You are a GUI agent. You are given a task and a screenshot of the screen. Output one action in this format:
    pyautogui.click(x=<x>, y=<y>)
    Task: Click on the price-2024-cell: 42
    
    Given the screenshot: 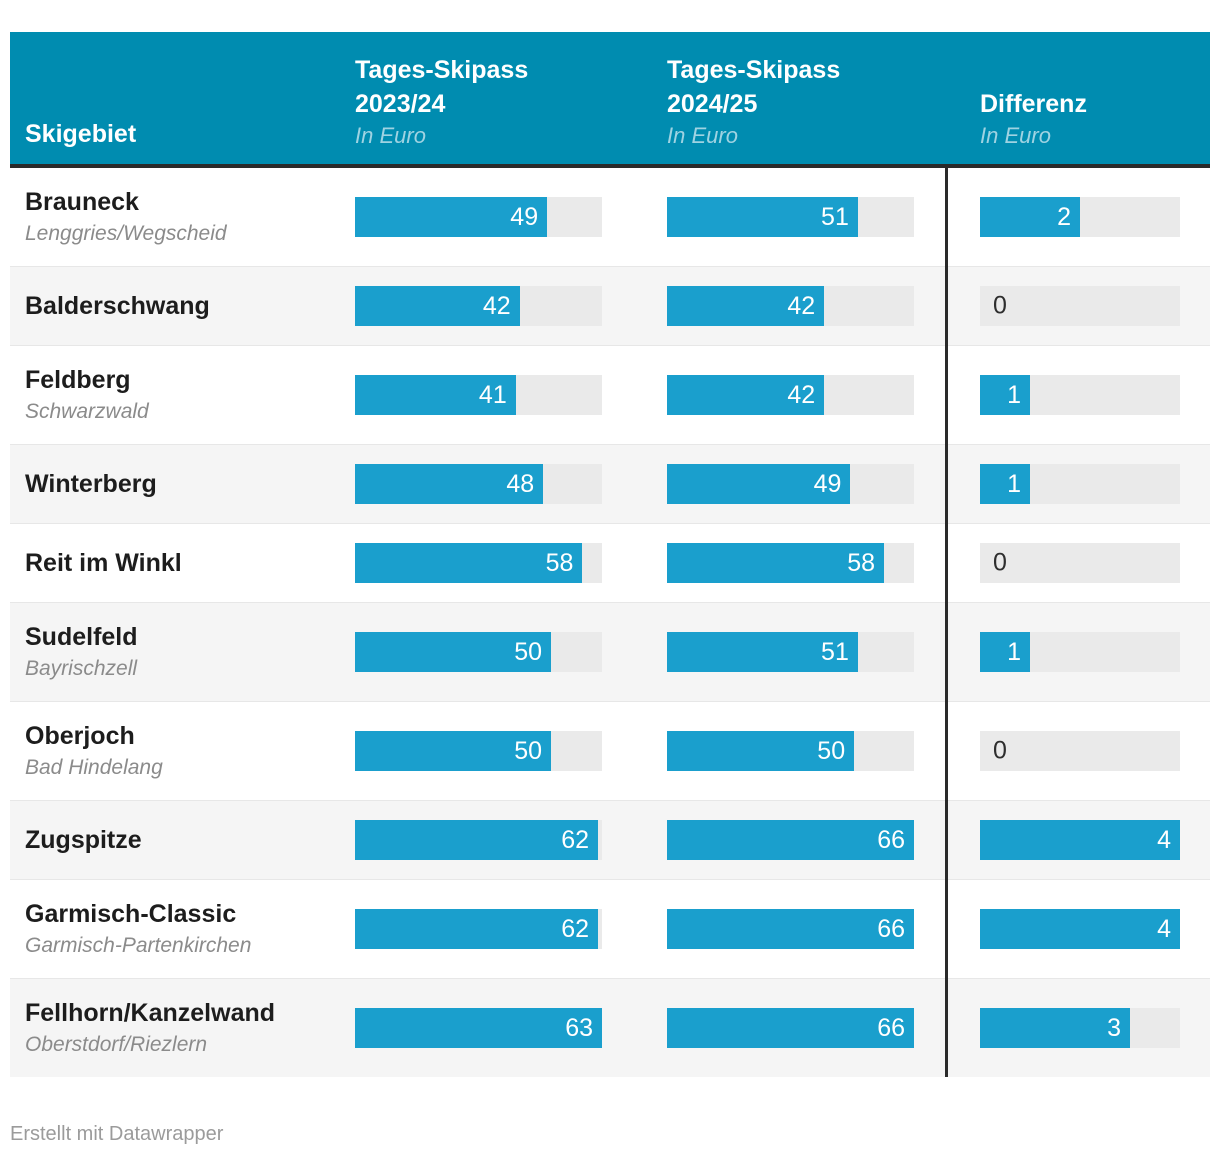 What is the action you would take?
    pyautogui.click(x=790, y=306)
    